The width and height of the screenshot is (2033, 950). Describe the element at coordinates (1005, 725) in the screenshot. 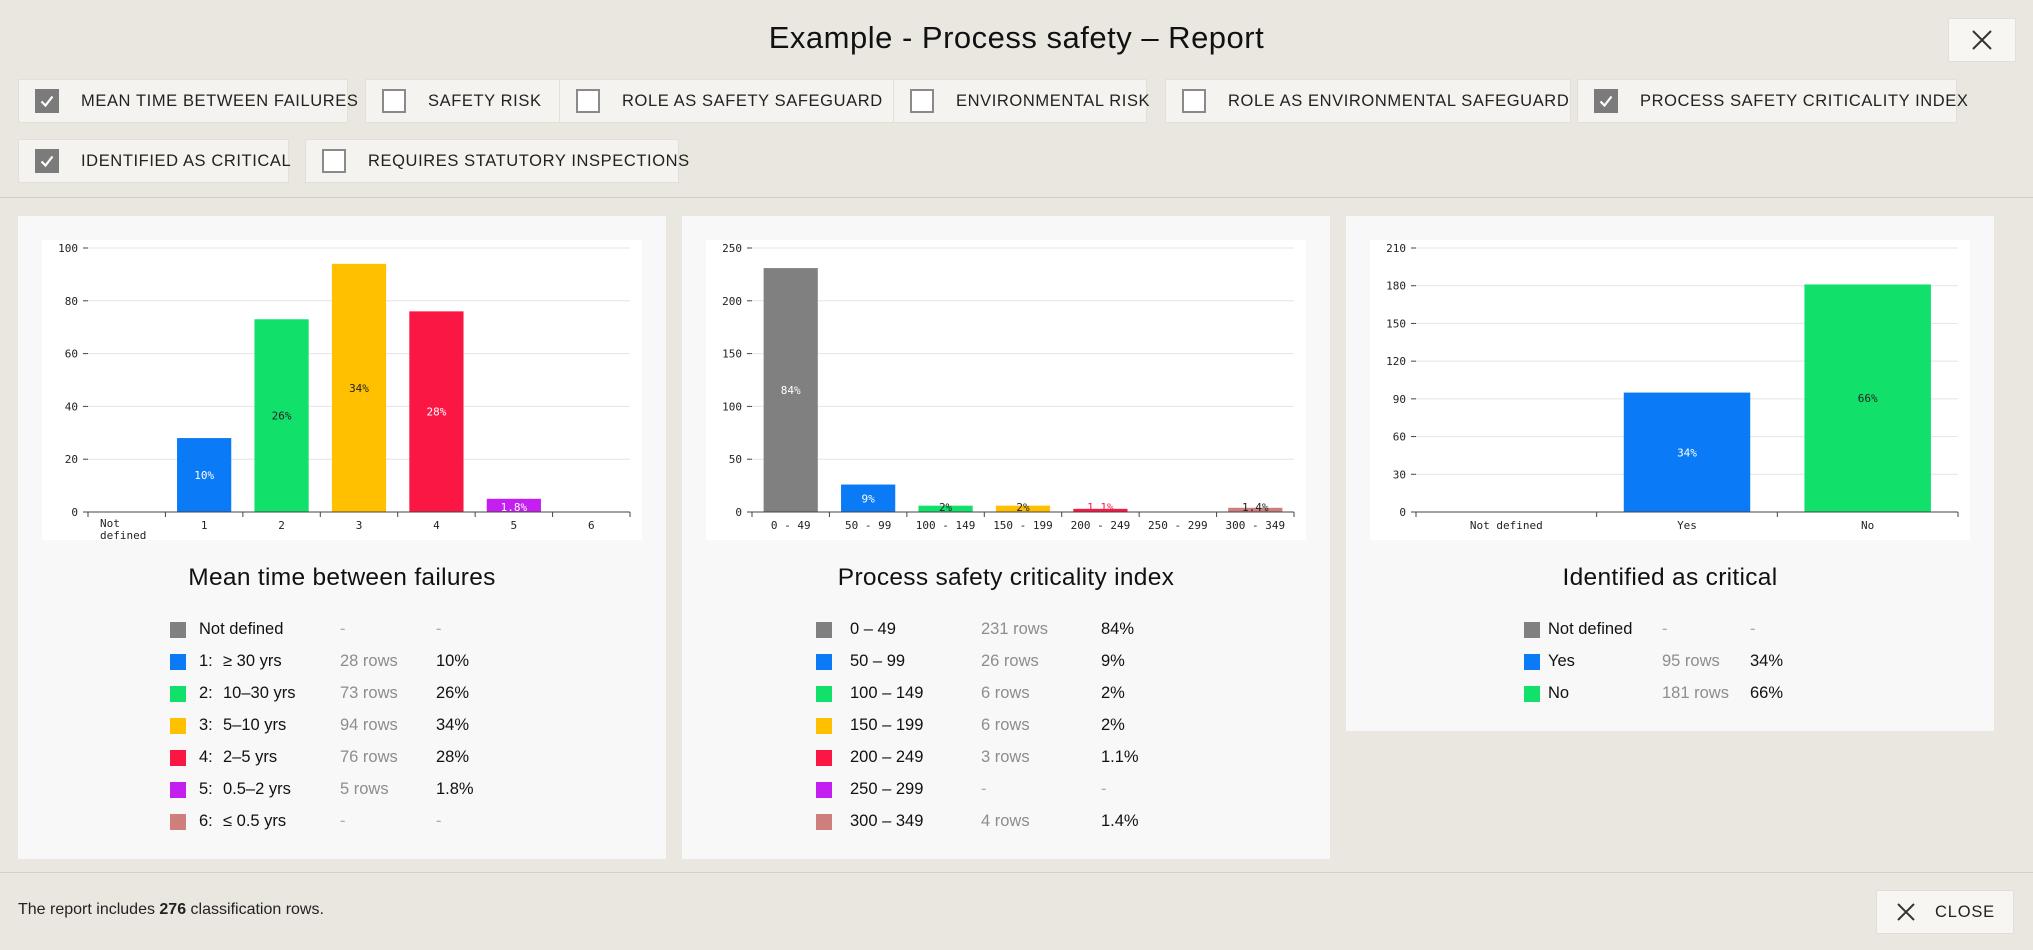

I see `legend-row-count: 6 rows` at that location.